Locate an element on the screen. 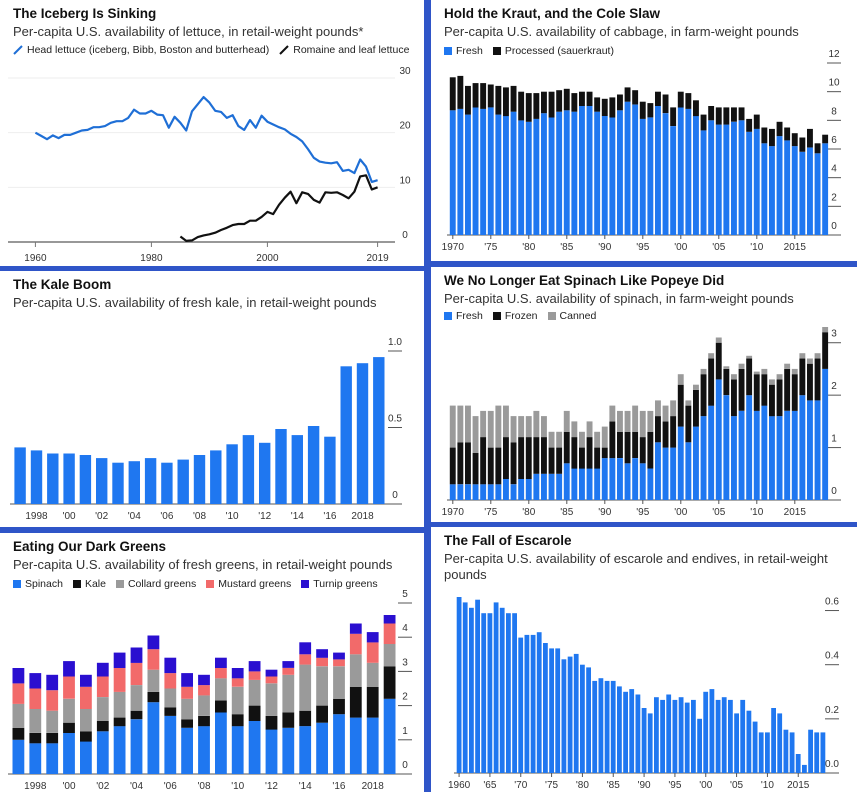  x-tick-label: 1980 is located at coordinates (151, 258).